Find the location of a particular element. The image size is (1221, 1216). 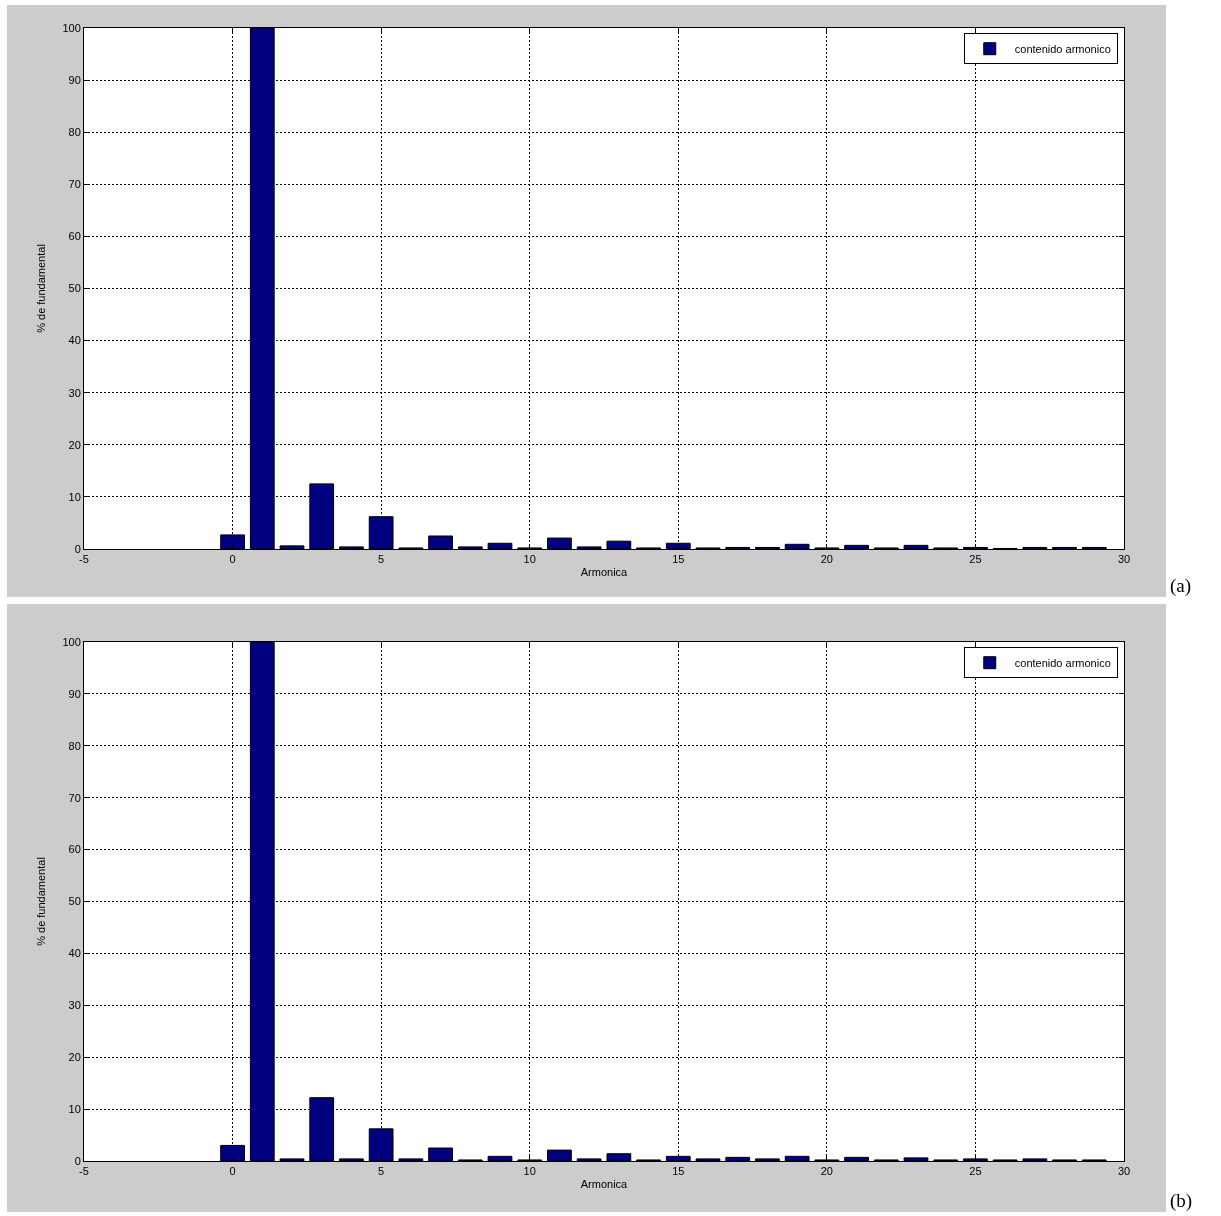

text: (a) is located at coordinates (1181, 586).